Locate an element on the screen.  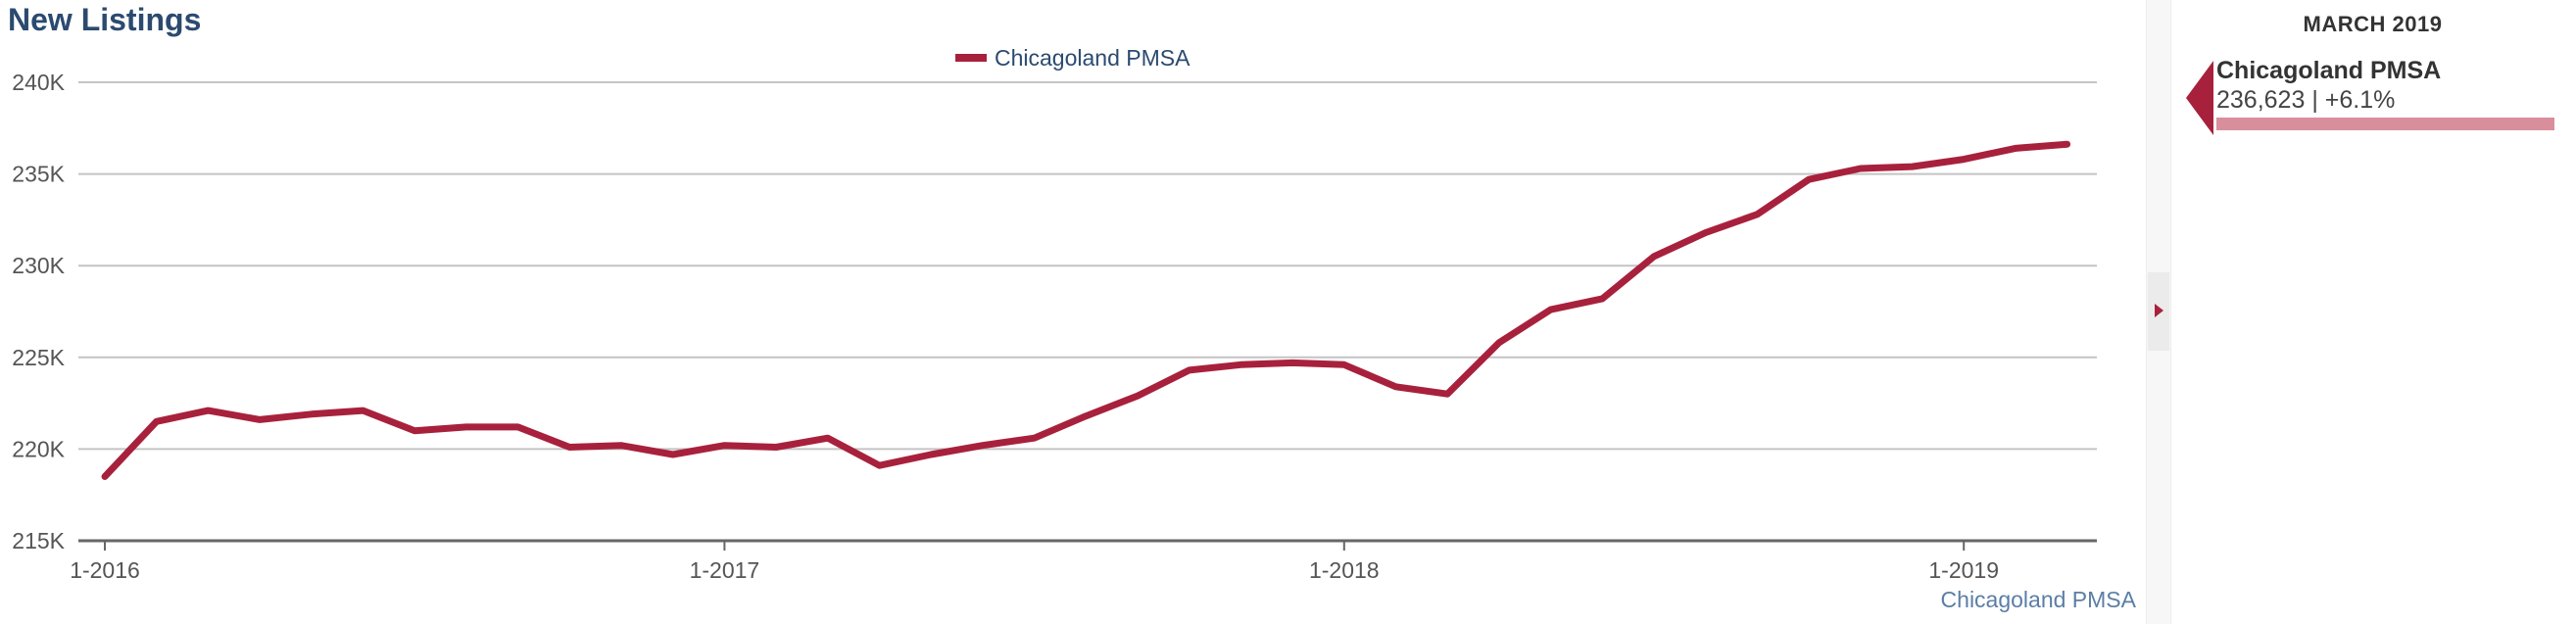
y-tick-label: 240K is located at coordinates (38, 82).